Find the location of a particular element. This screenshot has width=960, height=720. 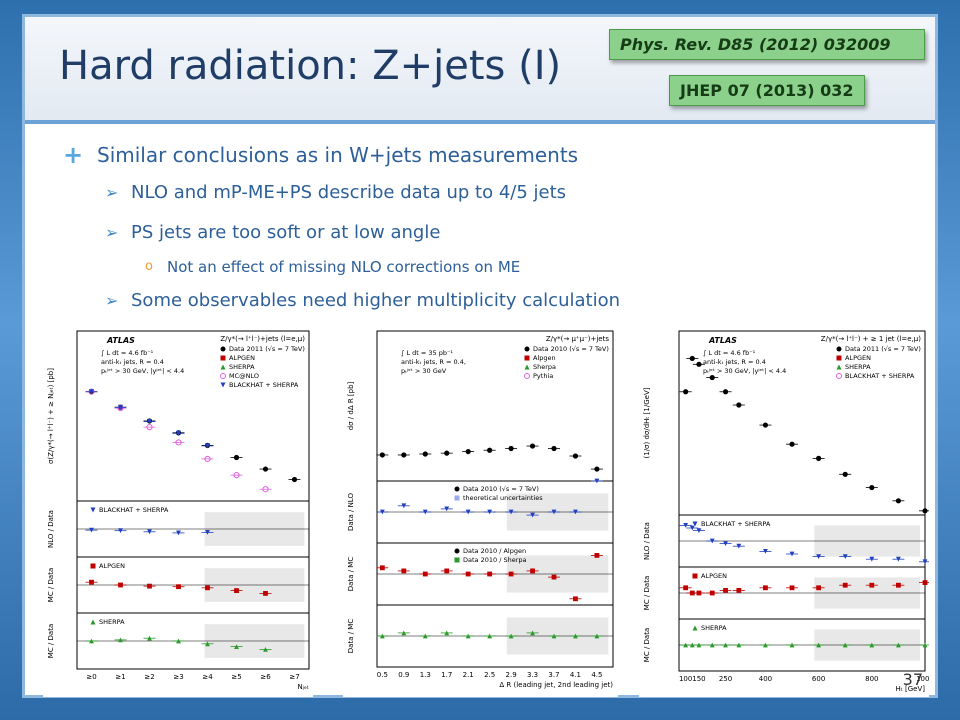

x-axis-label: Nⱼₑₜ is located at coordinates (303, 687).